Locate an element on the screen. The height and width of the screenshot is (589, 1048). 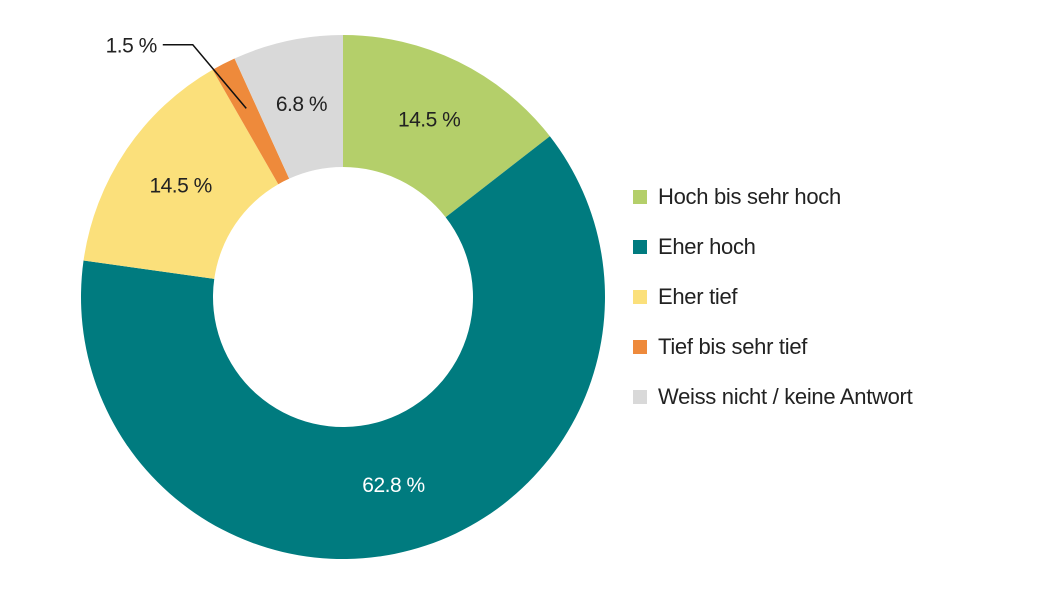
legend-label: Eher tief is located at coordinates (698, 296).